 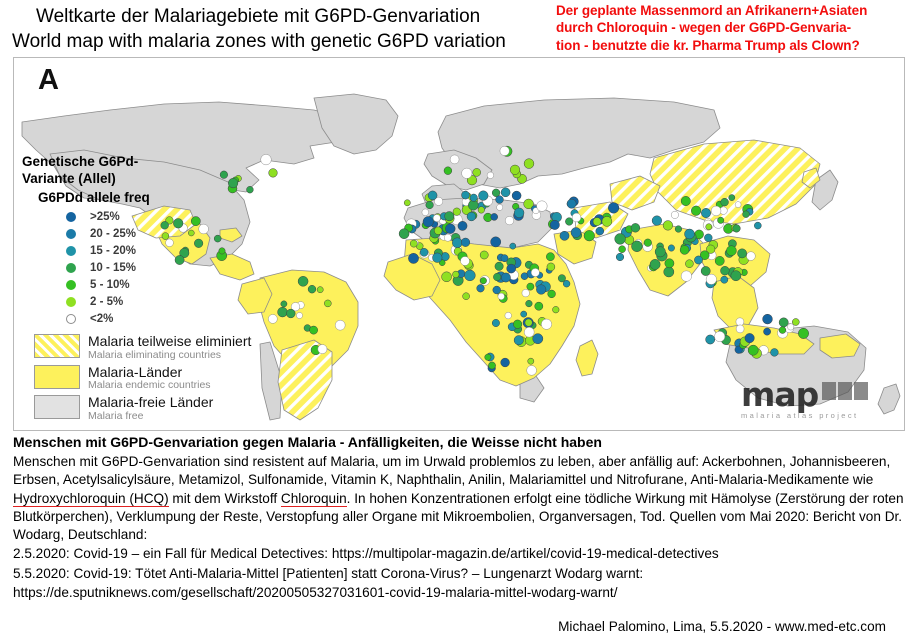 What do you see at coordinates (102, 318) in the screenshot?
I see `legend-class-label: <2%` at bounding box center [102, 318].